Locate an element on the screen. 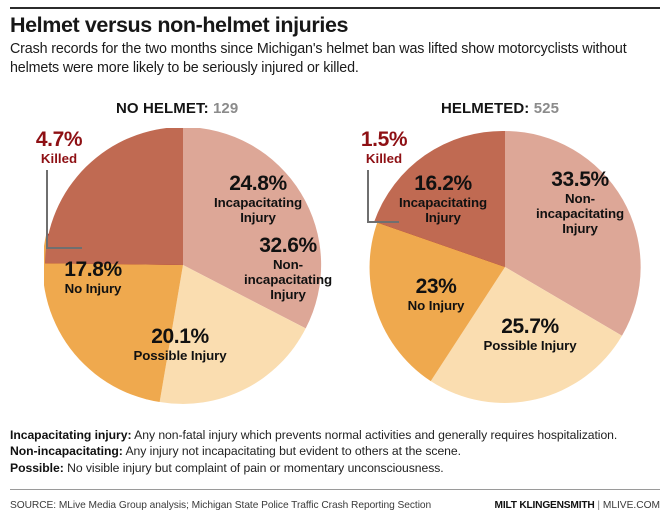  label-right-no-injury-pct: 23% is located at coordinates (436, 286).